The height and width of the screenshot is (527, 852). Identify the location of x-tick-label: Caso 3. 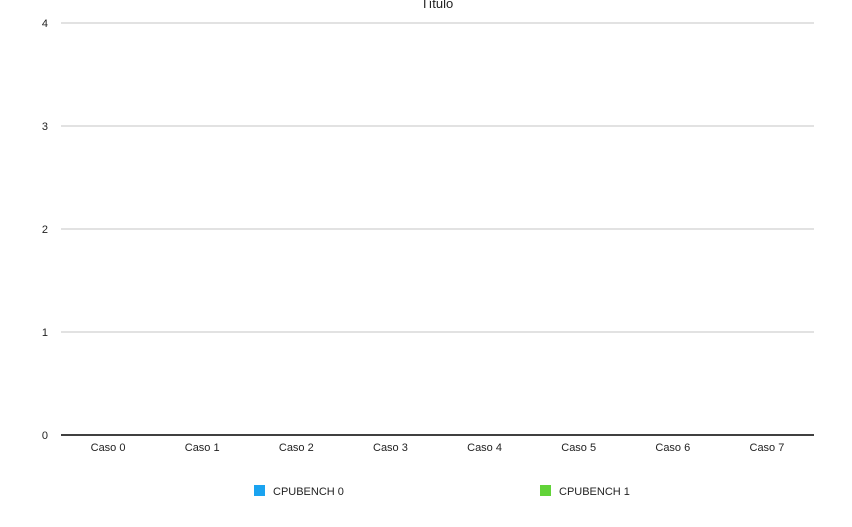
(390, 448).